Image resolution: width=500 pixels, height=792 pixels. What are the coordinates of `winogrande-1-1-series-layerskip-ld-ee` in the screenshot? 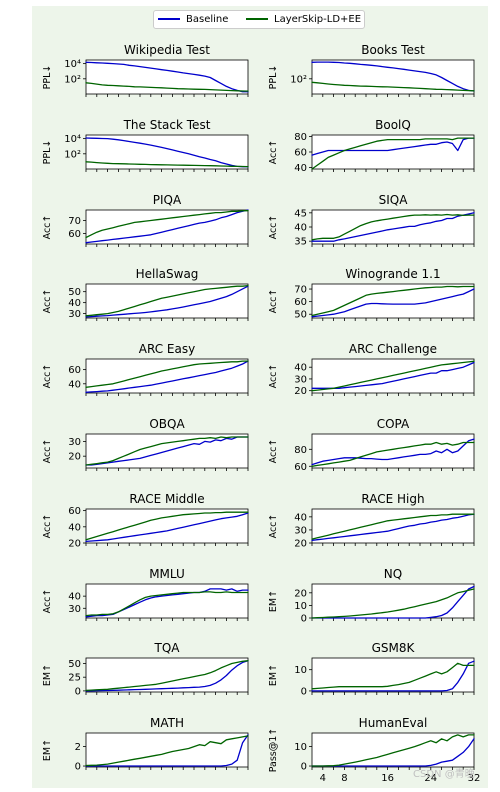 It's located at (393, 301).